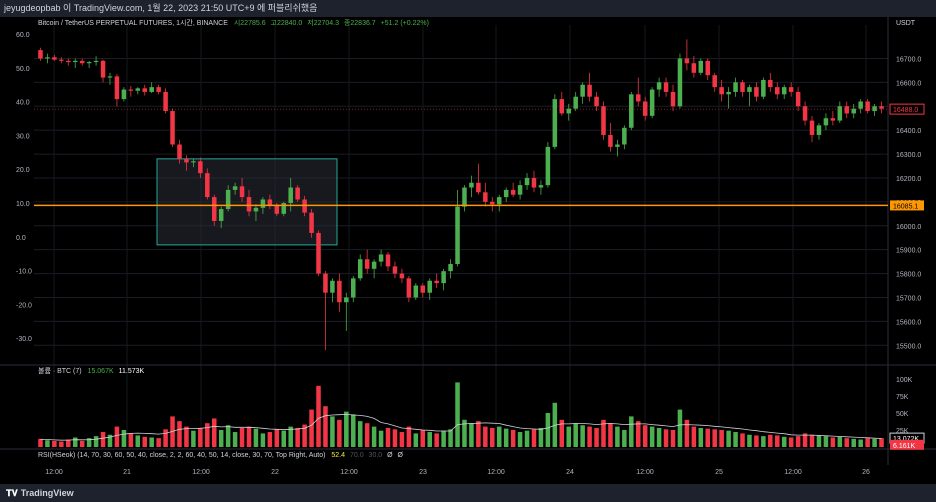 The image size is (936, 502). I want to click on left-axis-tick: 0.0, so click(21, 238).